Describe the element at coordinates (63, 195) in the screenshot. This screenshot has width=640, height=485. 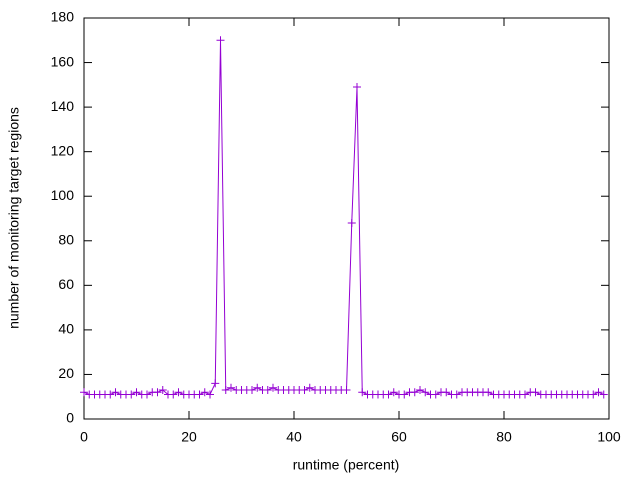
I see `y-tick-label: 100` at that location.